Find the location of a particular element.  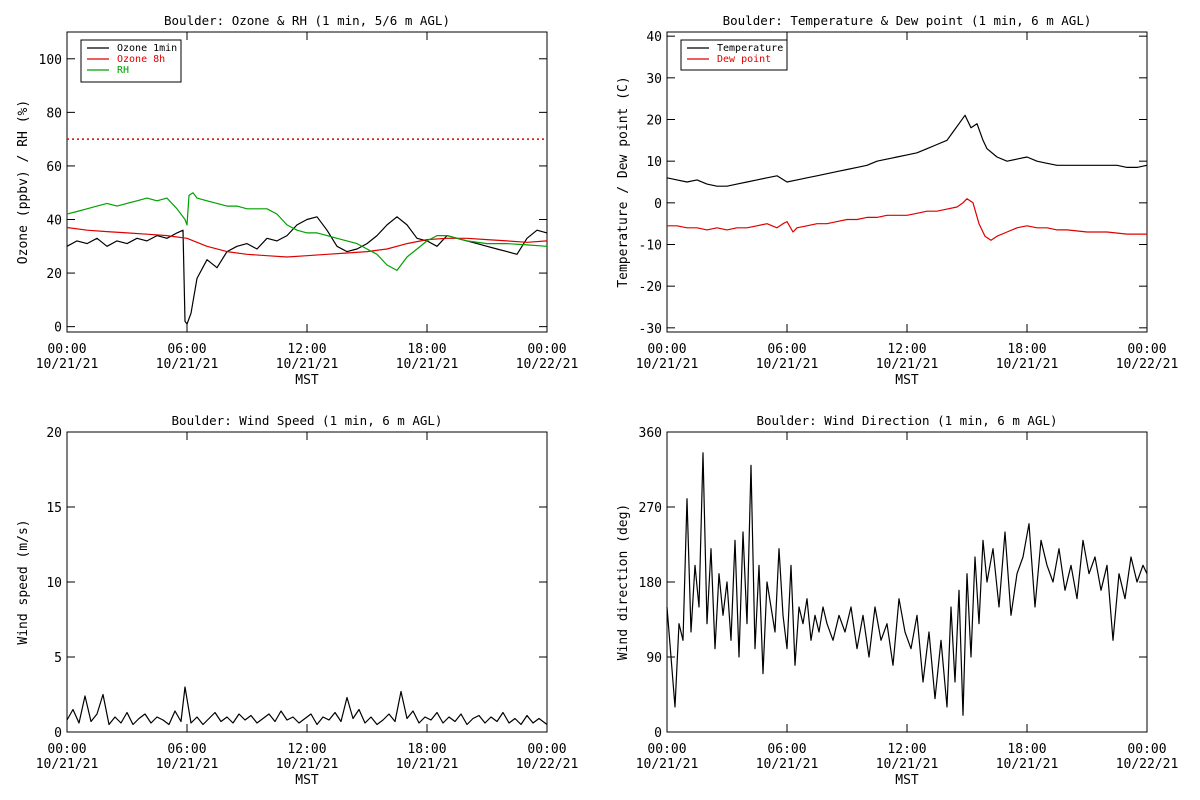

series-line-ozone-8h is located at coordinates (307, 242).